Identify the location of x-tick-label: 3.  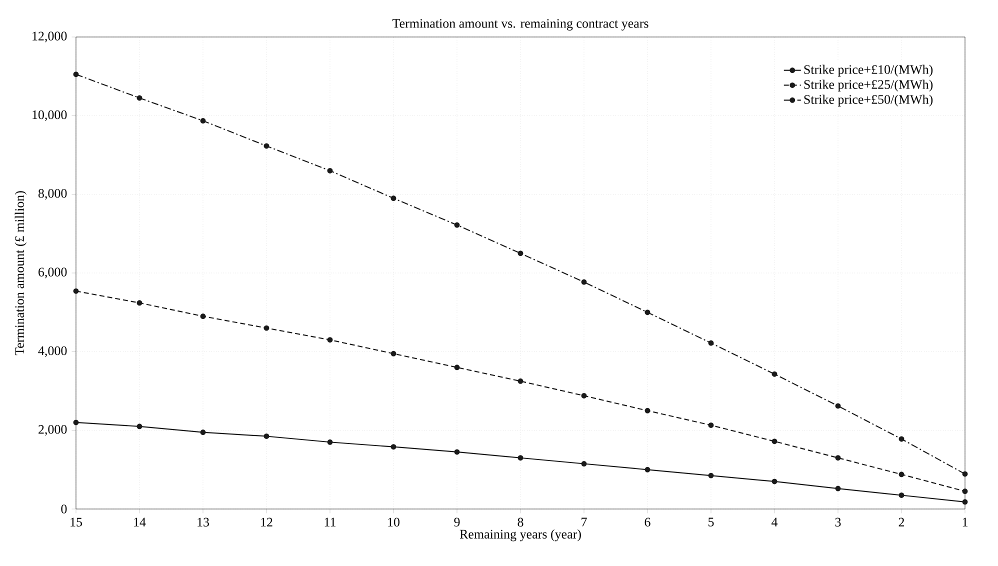
(838, 522).